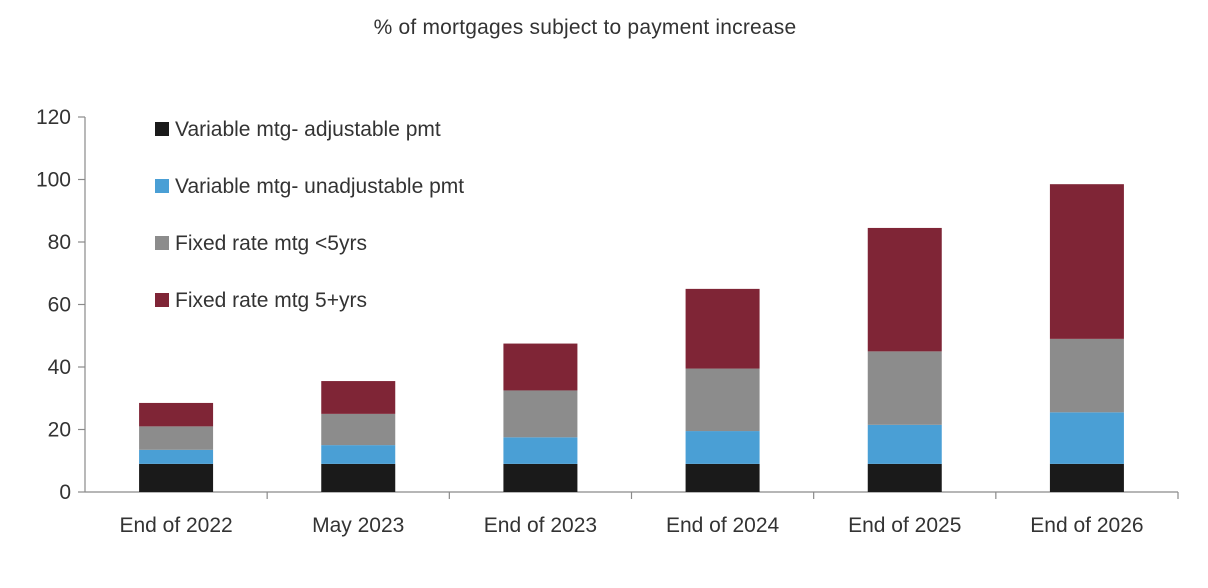  I want to click on y-tick-label: 120, so click(53, 117).